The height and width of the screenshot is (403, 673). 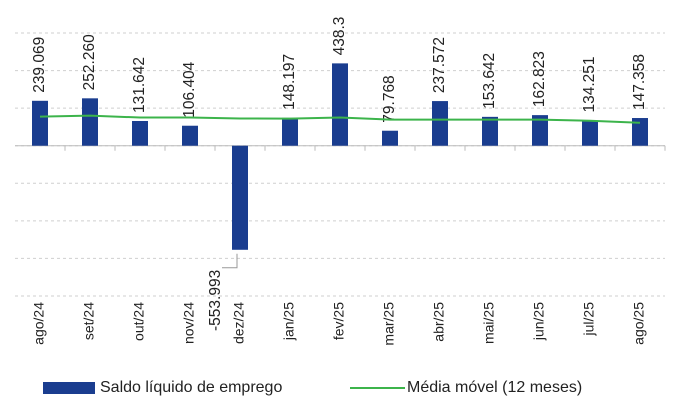 I want to click on x-tick-label: mar/25, so click(x=389, y=324).